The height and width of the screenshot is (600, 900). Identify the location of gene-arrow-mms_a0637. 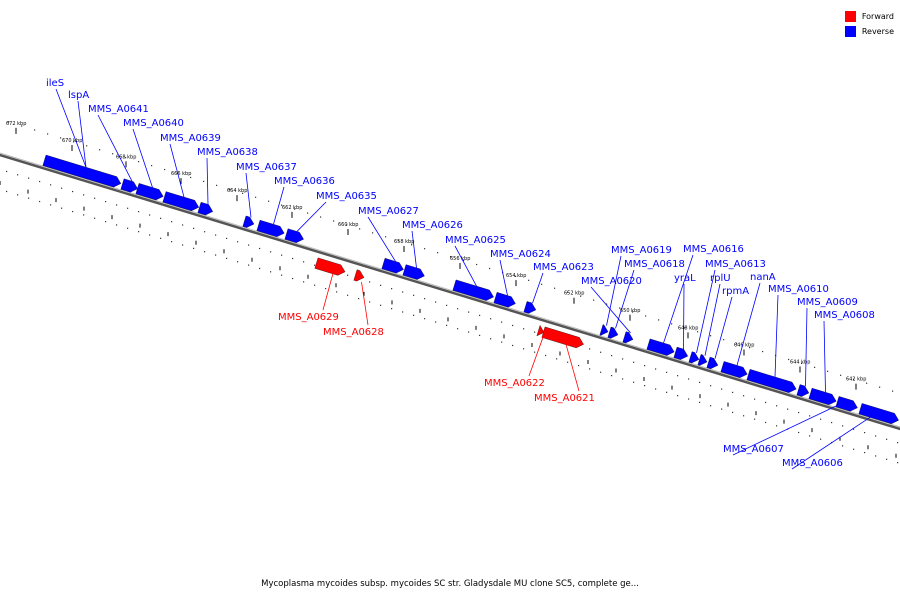
(249, 222).